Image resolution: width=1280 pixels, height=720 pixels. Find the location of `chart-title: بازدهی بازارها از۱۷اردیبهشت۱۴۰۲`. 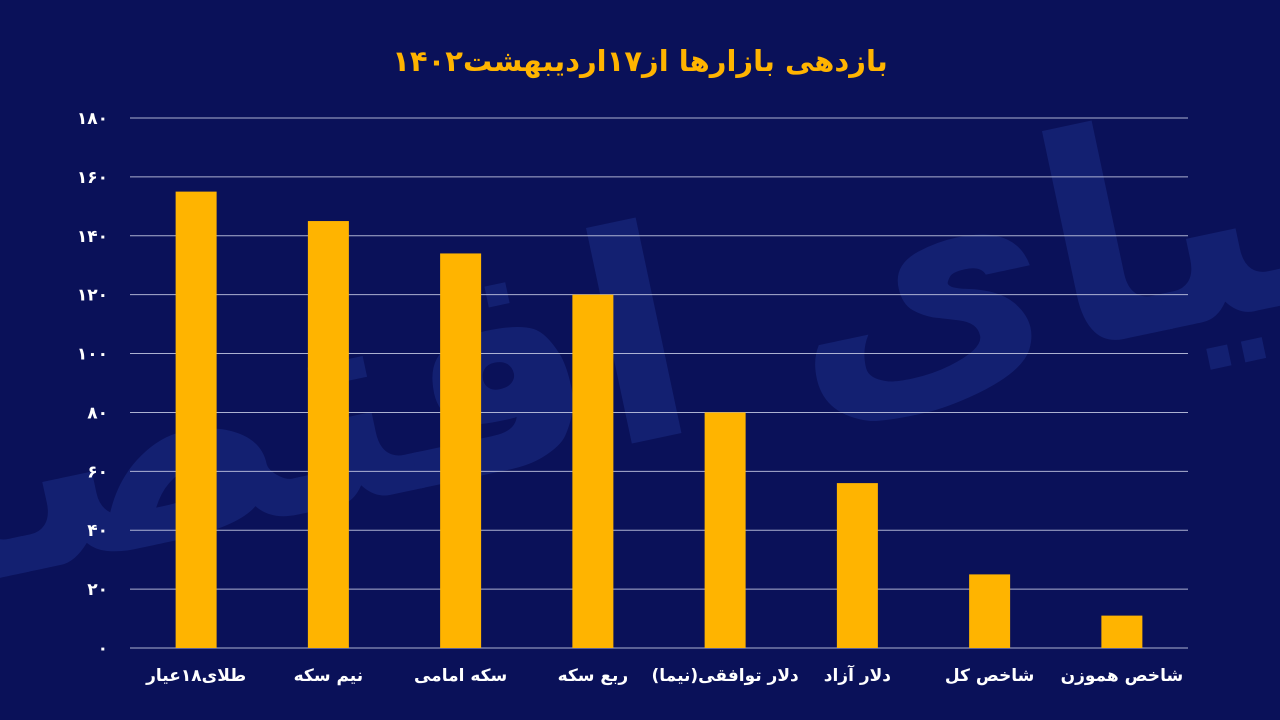

chart-title: بازدهی بازارها از۱۷اردیبهشت۱۴۰۲ is located at coordinates (640, 61).